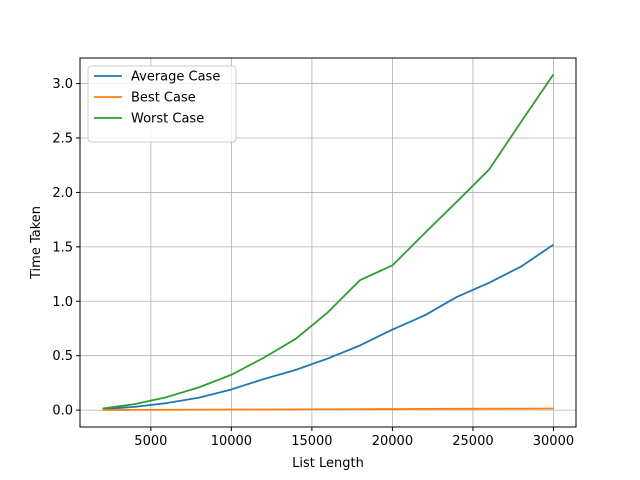 The height and width of the screenshot is (480, 640). Describe the element at coordinates (328, 409) in the screenshot. I see `series-line-best-case` at that location.